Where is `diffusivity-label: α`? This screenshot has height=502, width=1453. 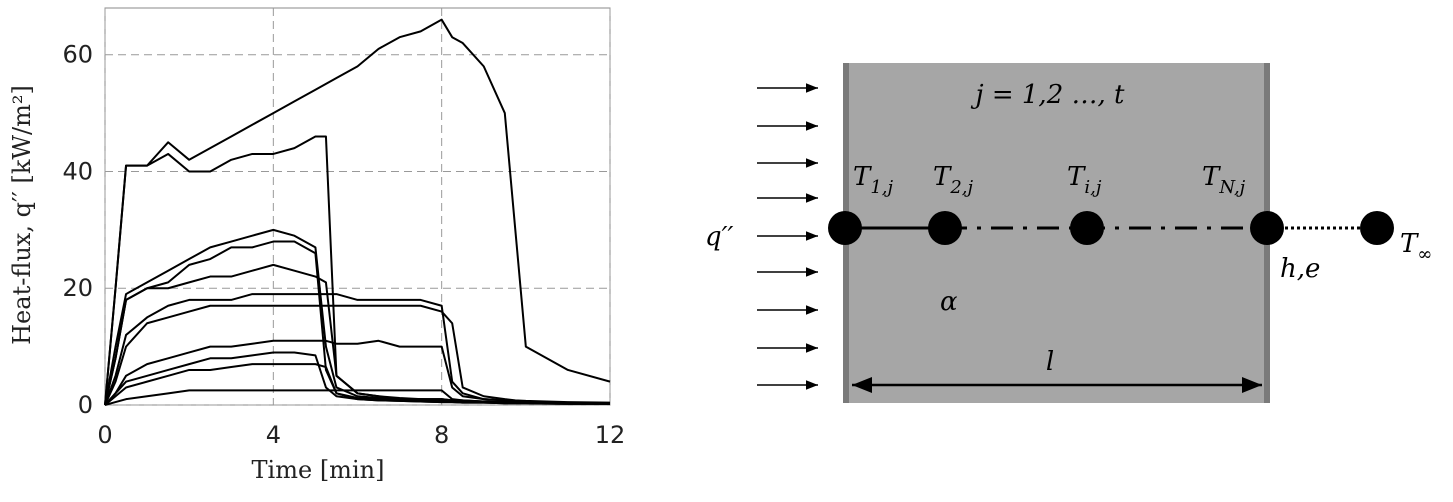 diffusivity-label: α is located at coordinates (949, 302).